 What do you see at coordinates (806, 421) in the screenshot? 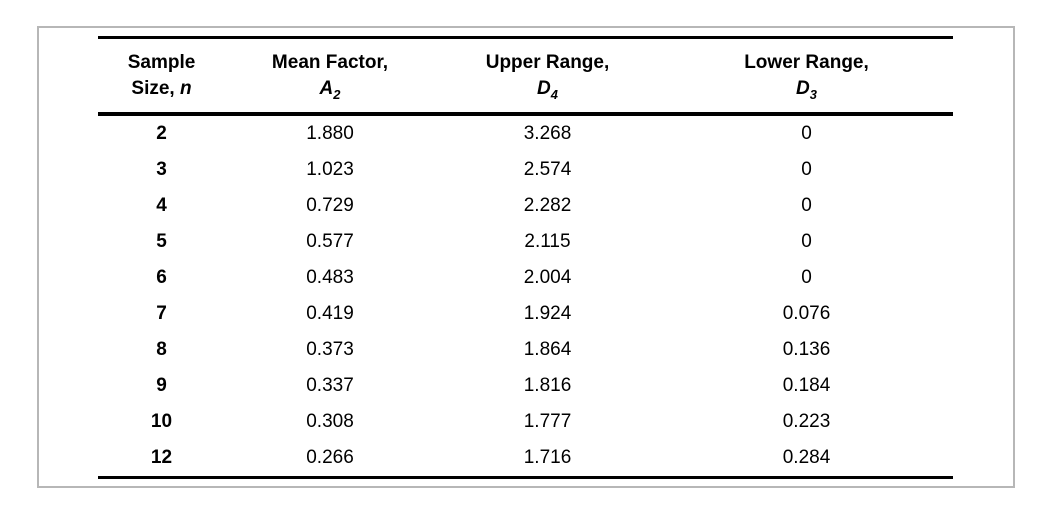
I see `cell-factor-value: 0.223` at bounding box center [806, 421].